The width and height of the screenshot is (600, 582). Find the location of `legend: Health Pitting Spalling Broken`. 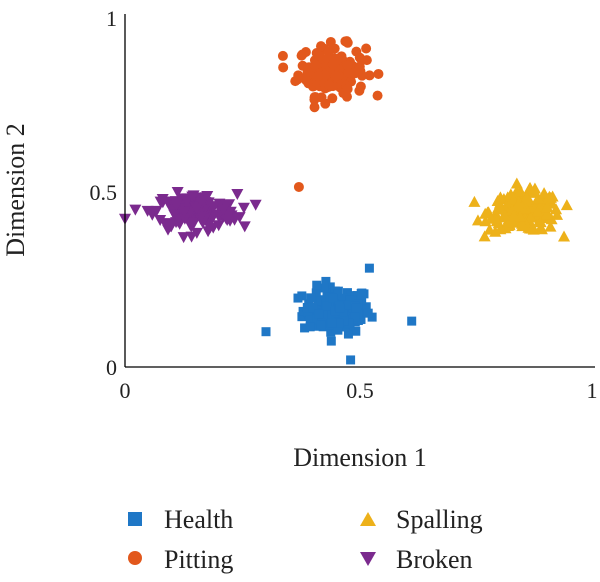

legend: Health Pitting Spalling Broken is located at coordinates (305, 539).